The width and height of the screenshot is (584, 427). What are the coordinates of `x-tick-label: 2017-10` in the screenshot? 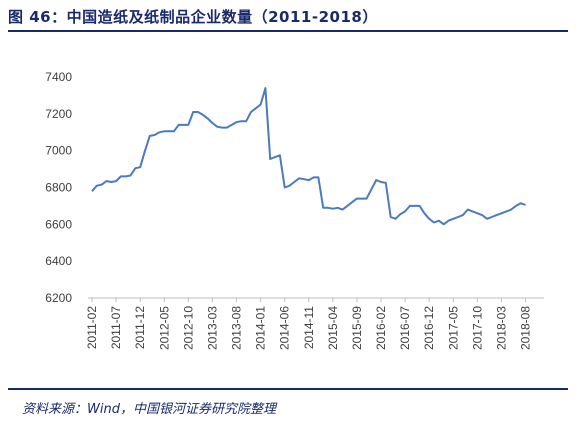 It's located at (477, 328).